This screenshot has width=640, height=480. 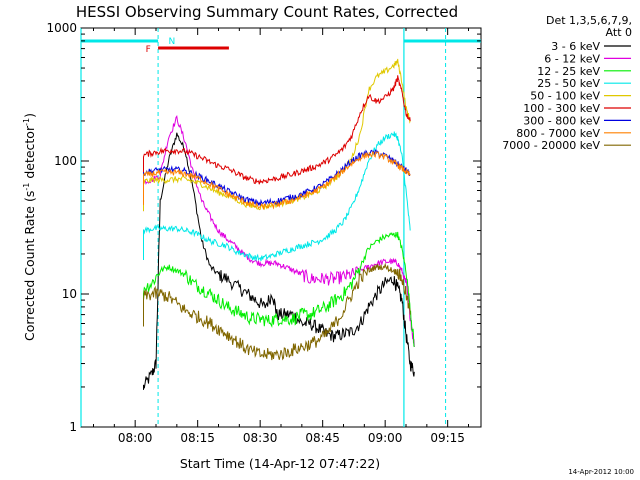 What do you see at coordinates (568, 83) in the screenshot?
I see `legend-label-4: 25 - 50 keV` at bounding box center [568, 83].